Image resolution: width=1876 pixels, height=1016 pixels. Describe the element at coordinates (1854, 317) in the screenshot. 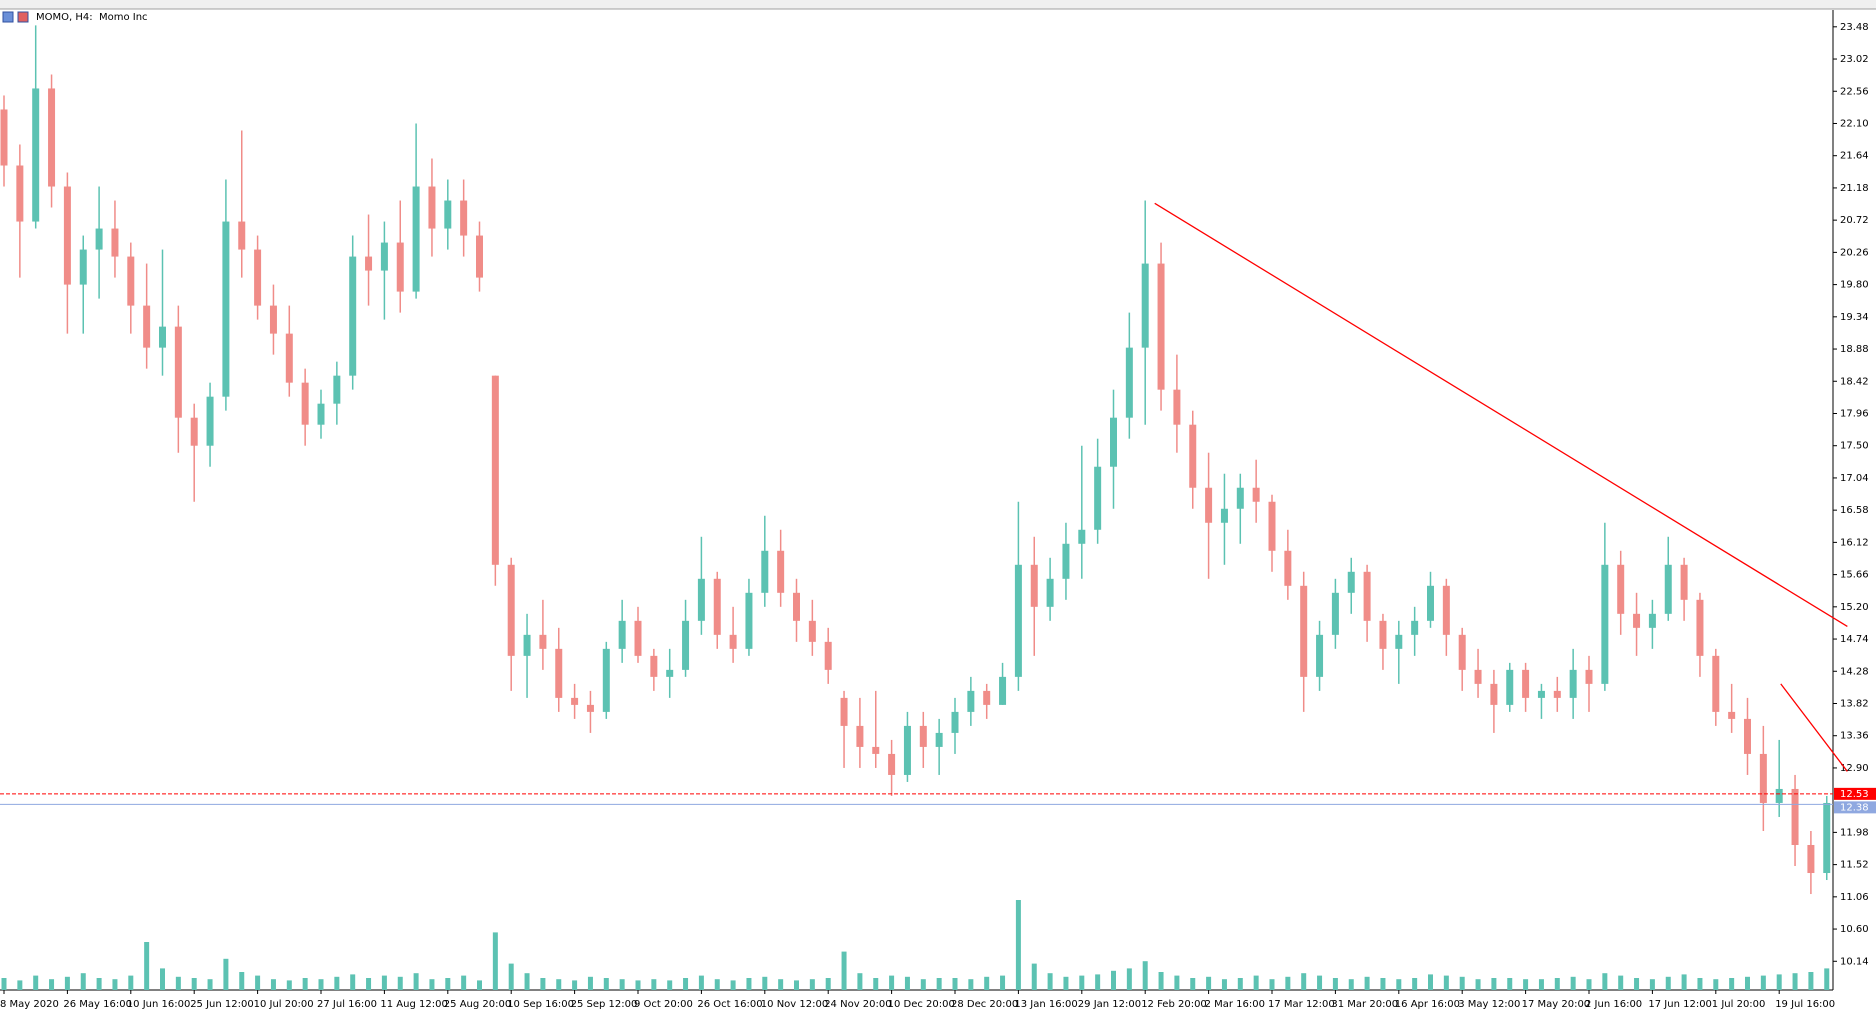

I see `y-tick-label: 19.34` at that location.